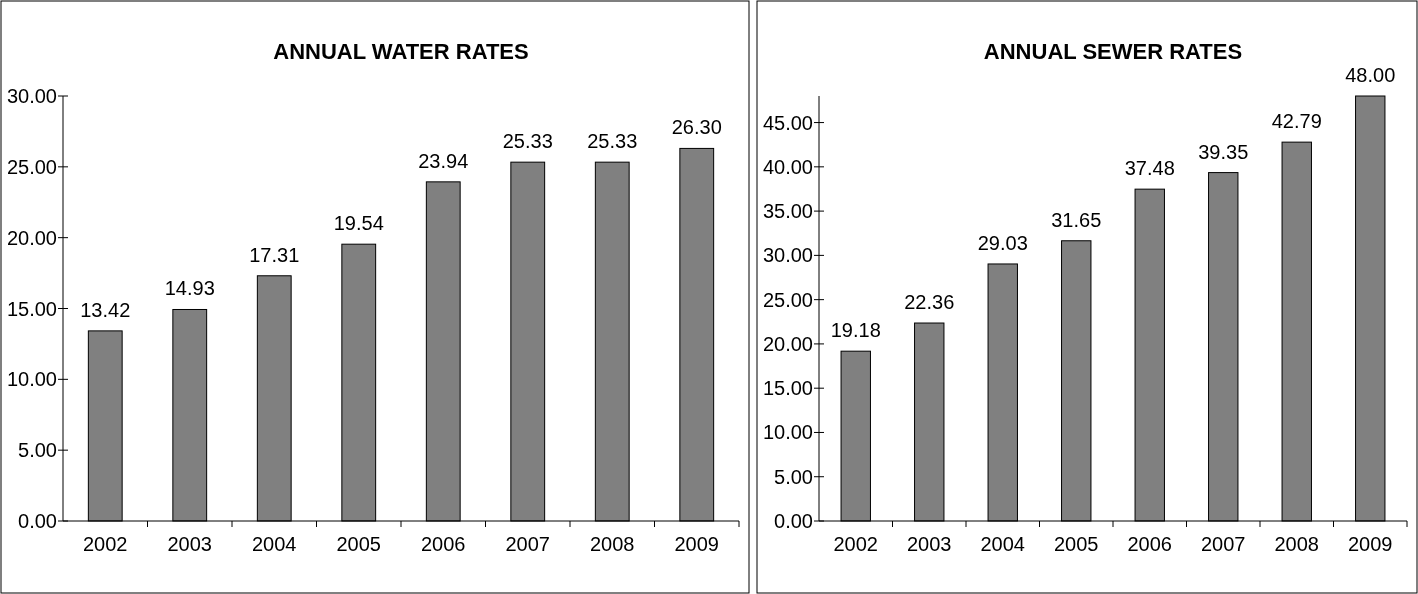 This screenshot has height=594, width=1418. Describe the element at coordinates (1076, 219) in the screenshot. I see `data-label: 31.65` at that location.